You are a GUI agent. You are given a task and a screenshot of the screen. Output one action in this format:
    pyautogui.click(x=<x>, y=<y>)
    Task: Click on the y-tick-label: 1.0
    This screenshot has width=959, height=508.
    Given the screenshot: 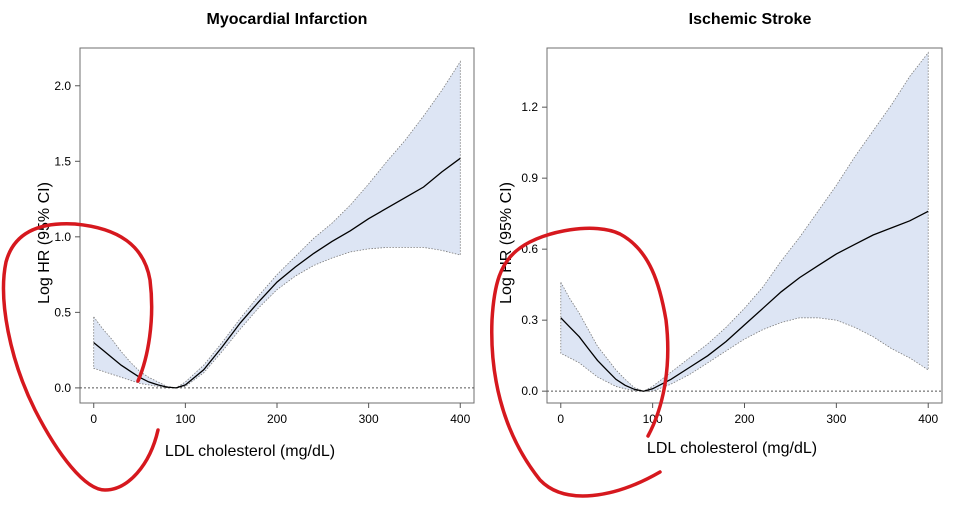 What is the action you would take?
    pyautogui.click(x=62, y=237)
    